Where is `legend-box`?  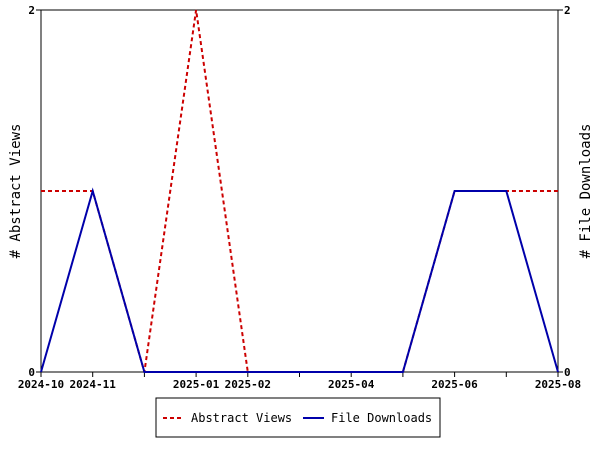 legend-box is located at coordinates (298, 417).